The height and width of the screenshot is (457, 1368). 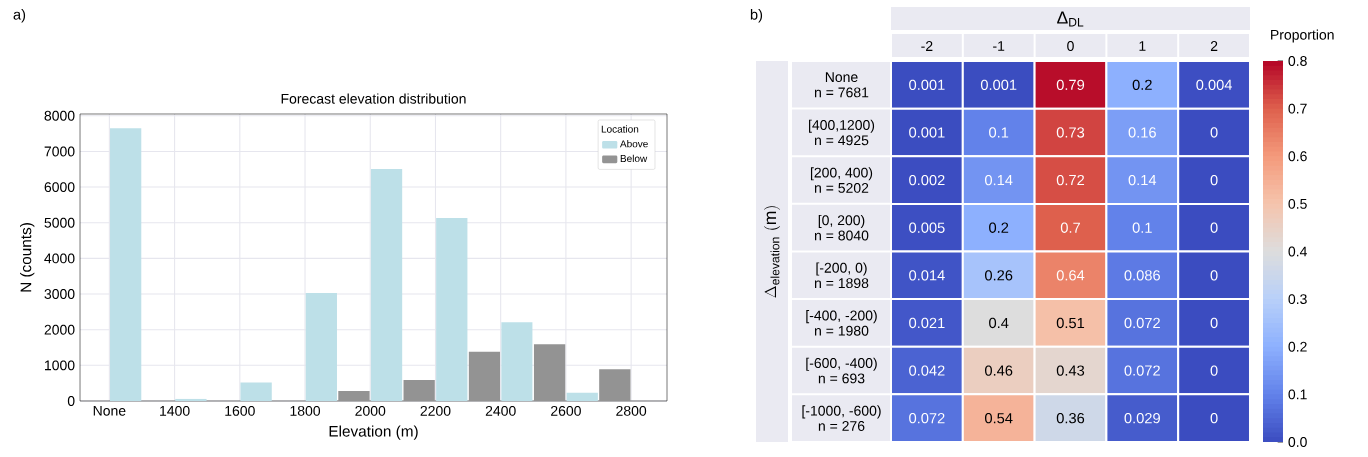 What do you see at coordinates (841, 317) in the screenshot?
I see `category-label: [-400, -200)` at bounding box center [841, 317].